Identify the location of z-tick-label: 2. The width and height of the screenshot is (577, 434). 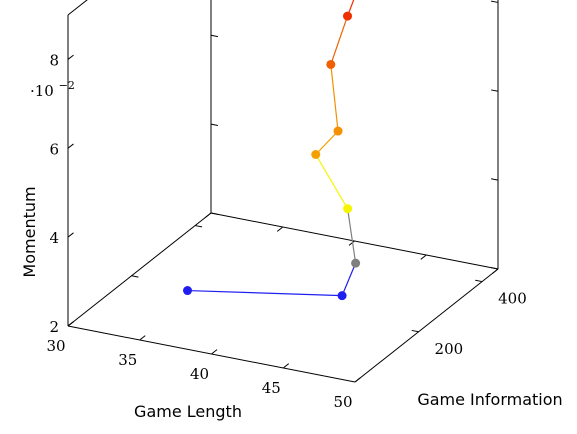
(54, 327).